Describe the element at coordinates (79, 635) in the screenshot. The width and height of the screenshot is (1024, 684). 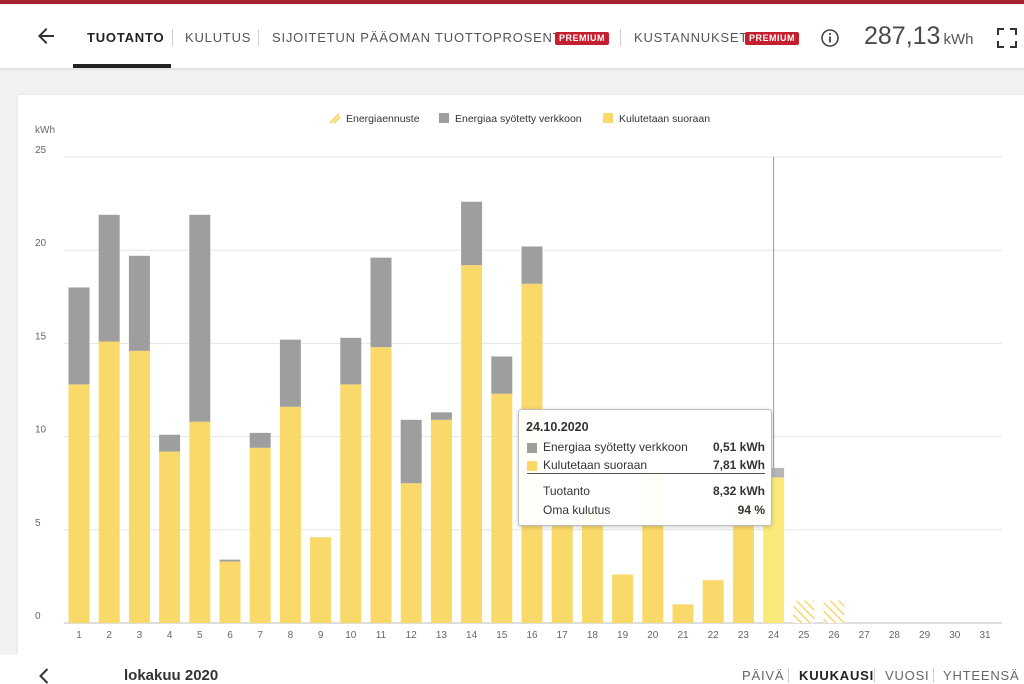
I see `x-tick-label: 1` at that location.